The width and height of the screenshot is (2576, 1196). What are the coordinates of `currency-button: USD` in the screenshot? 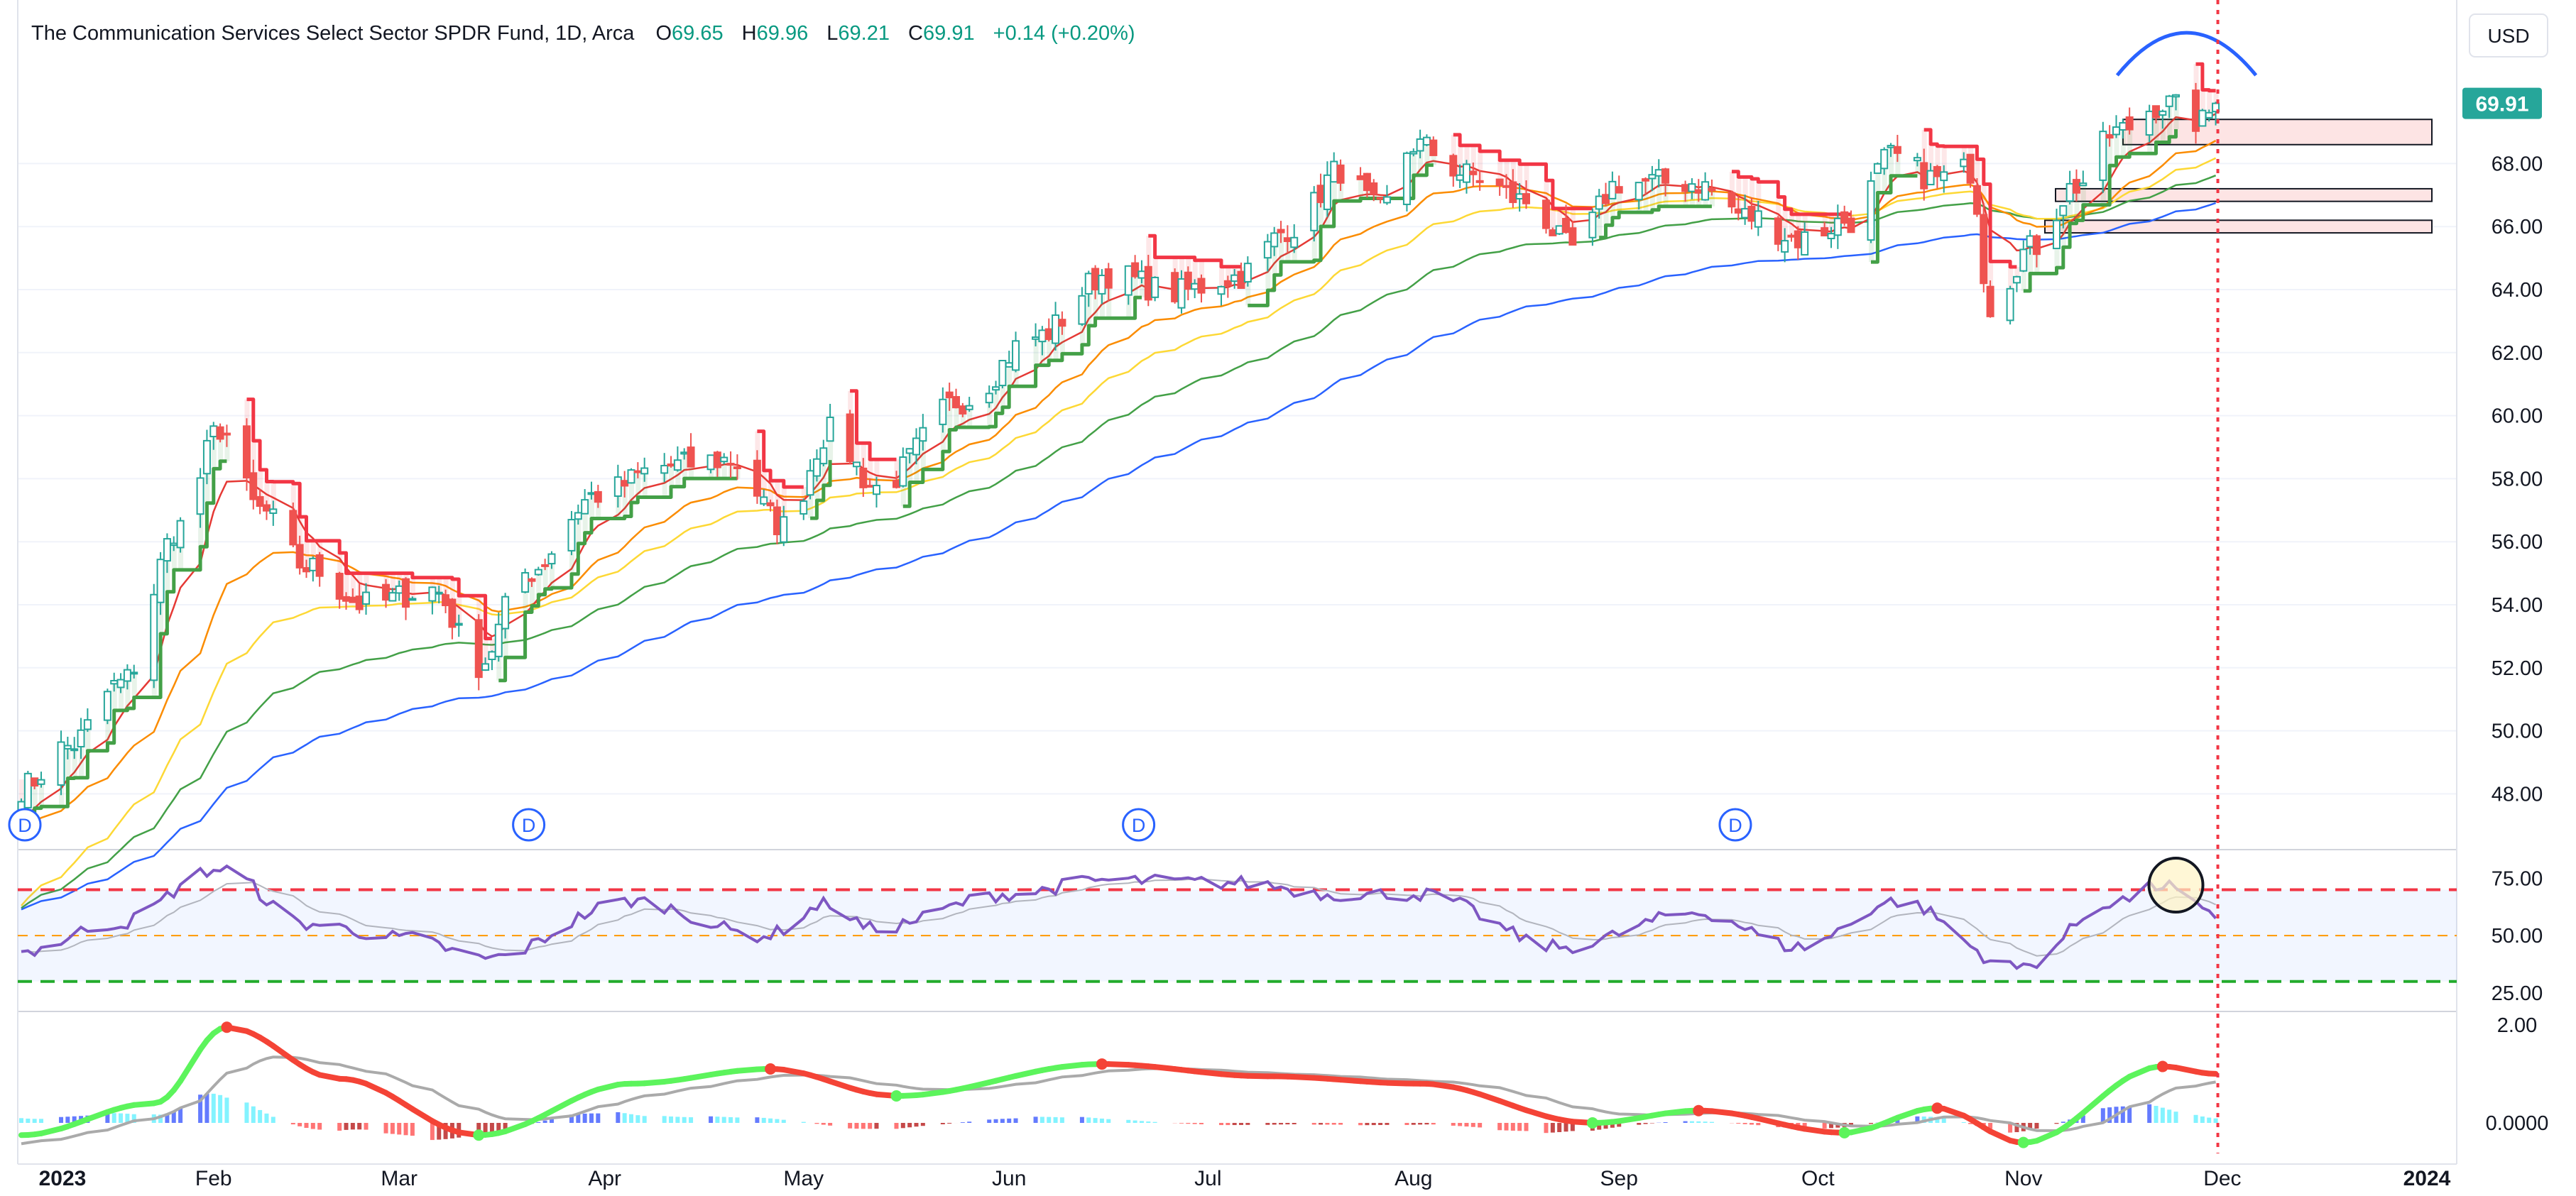 It's located at (2508, 35).